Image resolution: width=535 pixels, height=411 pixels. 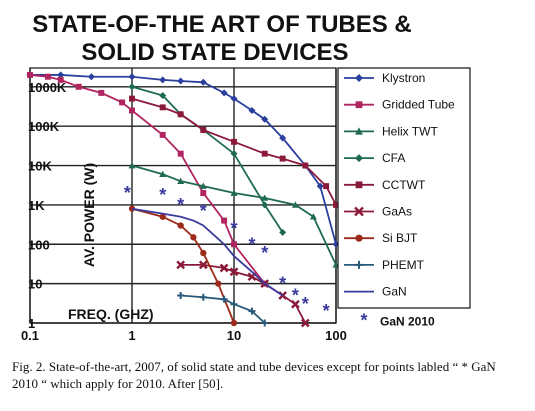 What do you see at coordinates (410, 131) in the screenshot?
I see `legend-label: Helix TWT` at bounding box center [410, 131].